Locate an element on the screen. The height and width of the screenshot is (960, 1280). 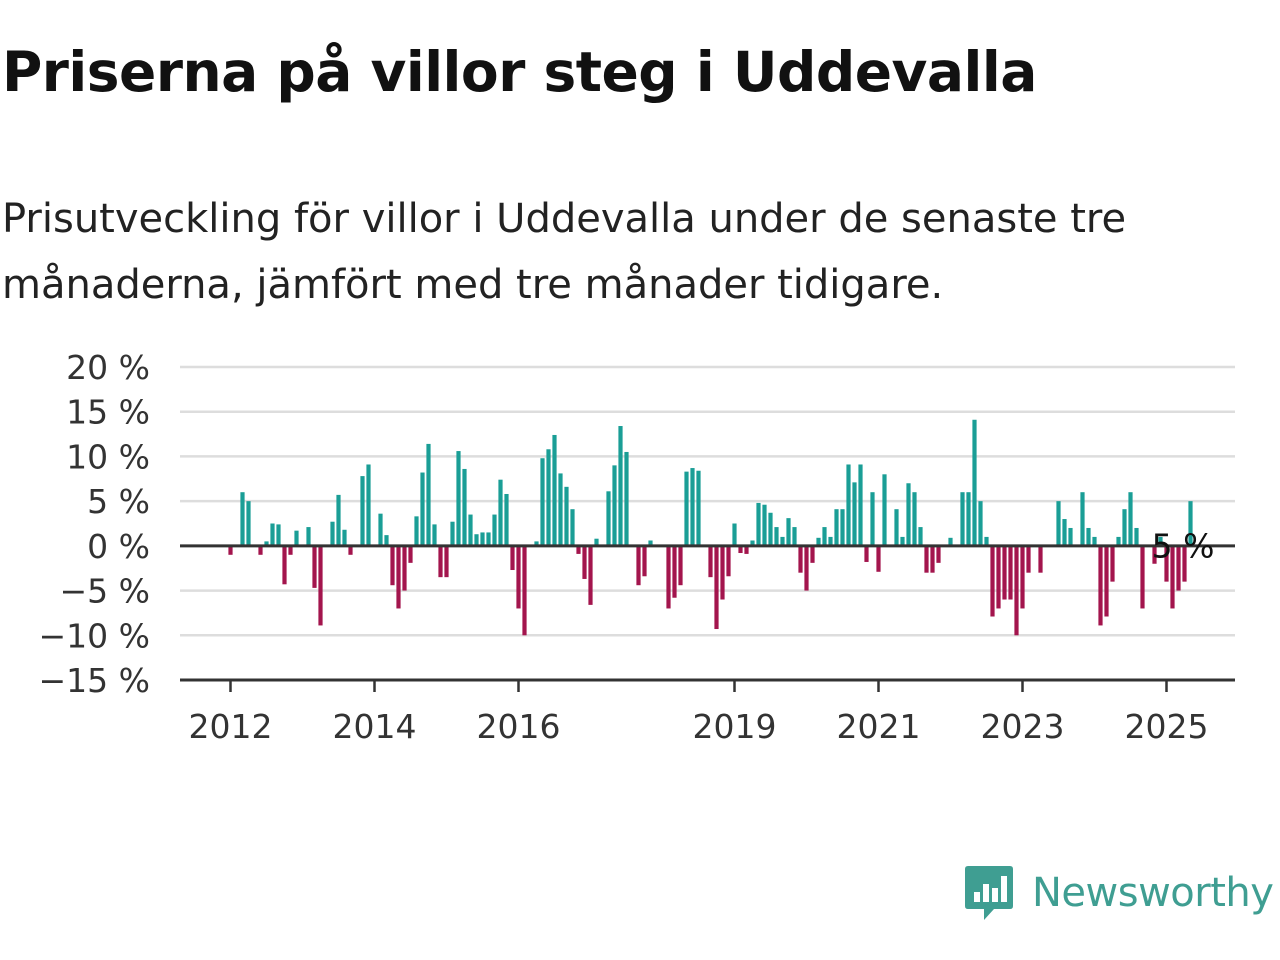
y-tick-label: 20 % is located at coordinates (108, 367).